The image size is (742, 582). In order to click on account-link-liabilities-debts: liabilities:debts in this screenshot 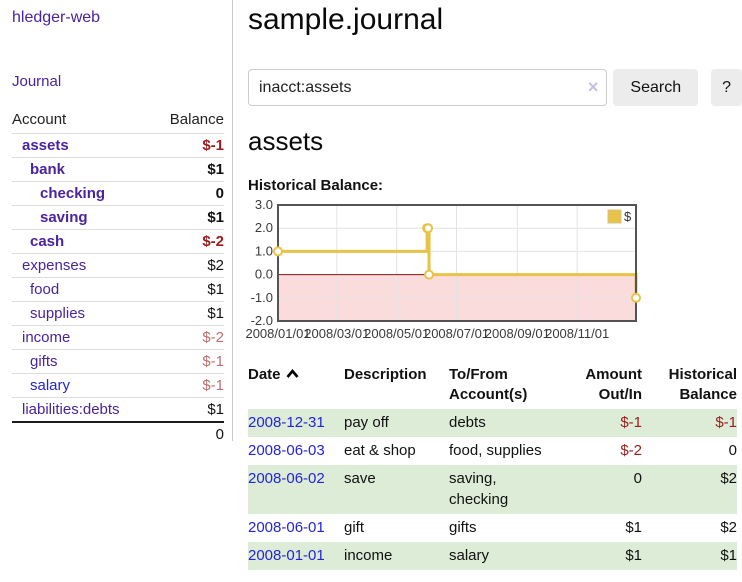, I will do `click(71, 409)`.